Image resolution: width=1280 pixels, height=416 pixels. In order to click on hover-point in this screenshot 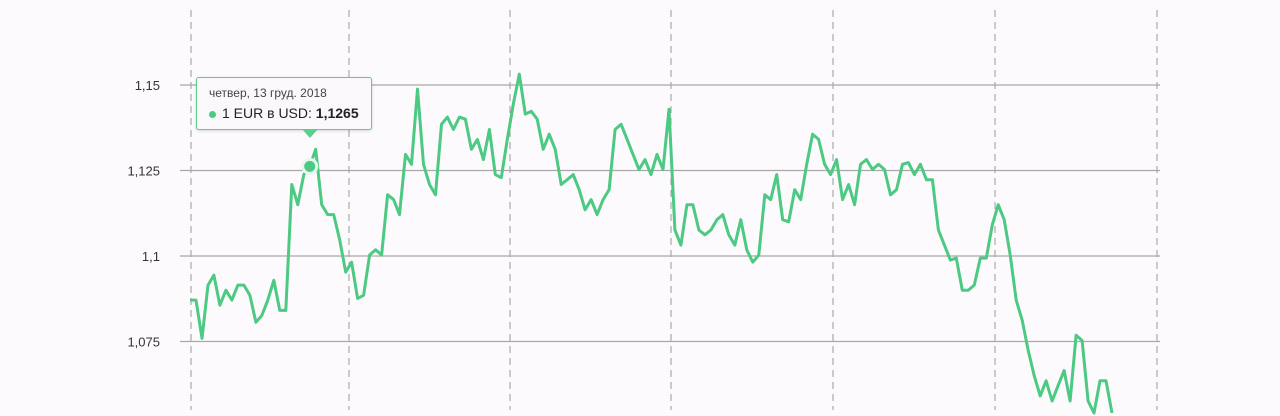, I will do `click(310, 166)`.